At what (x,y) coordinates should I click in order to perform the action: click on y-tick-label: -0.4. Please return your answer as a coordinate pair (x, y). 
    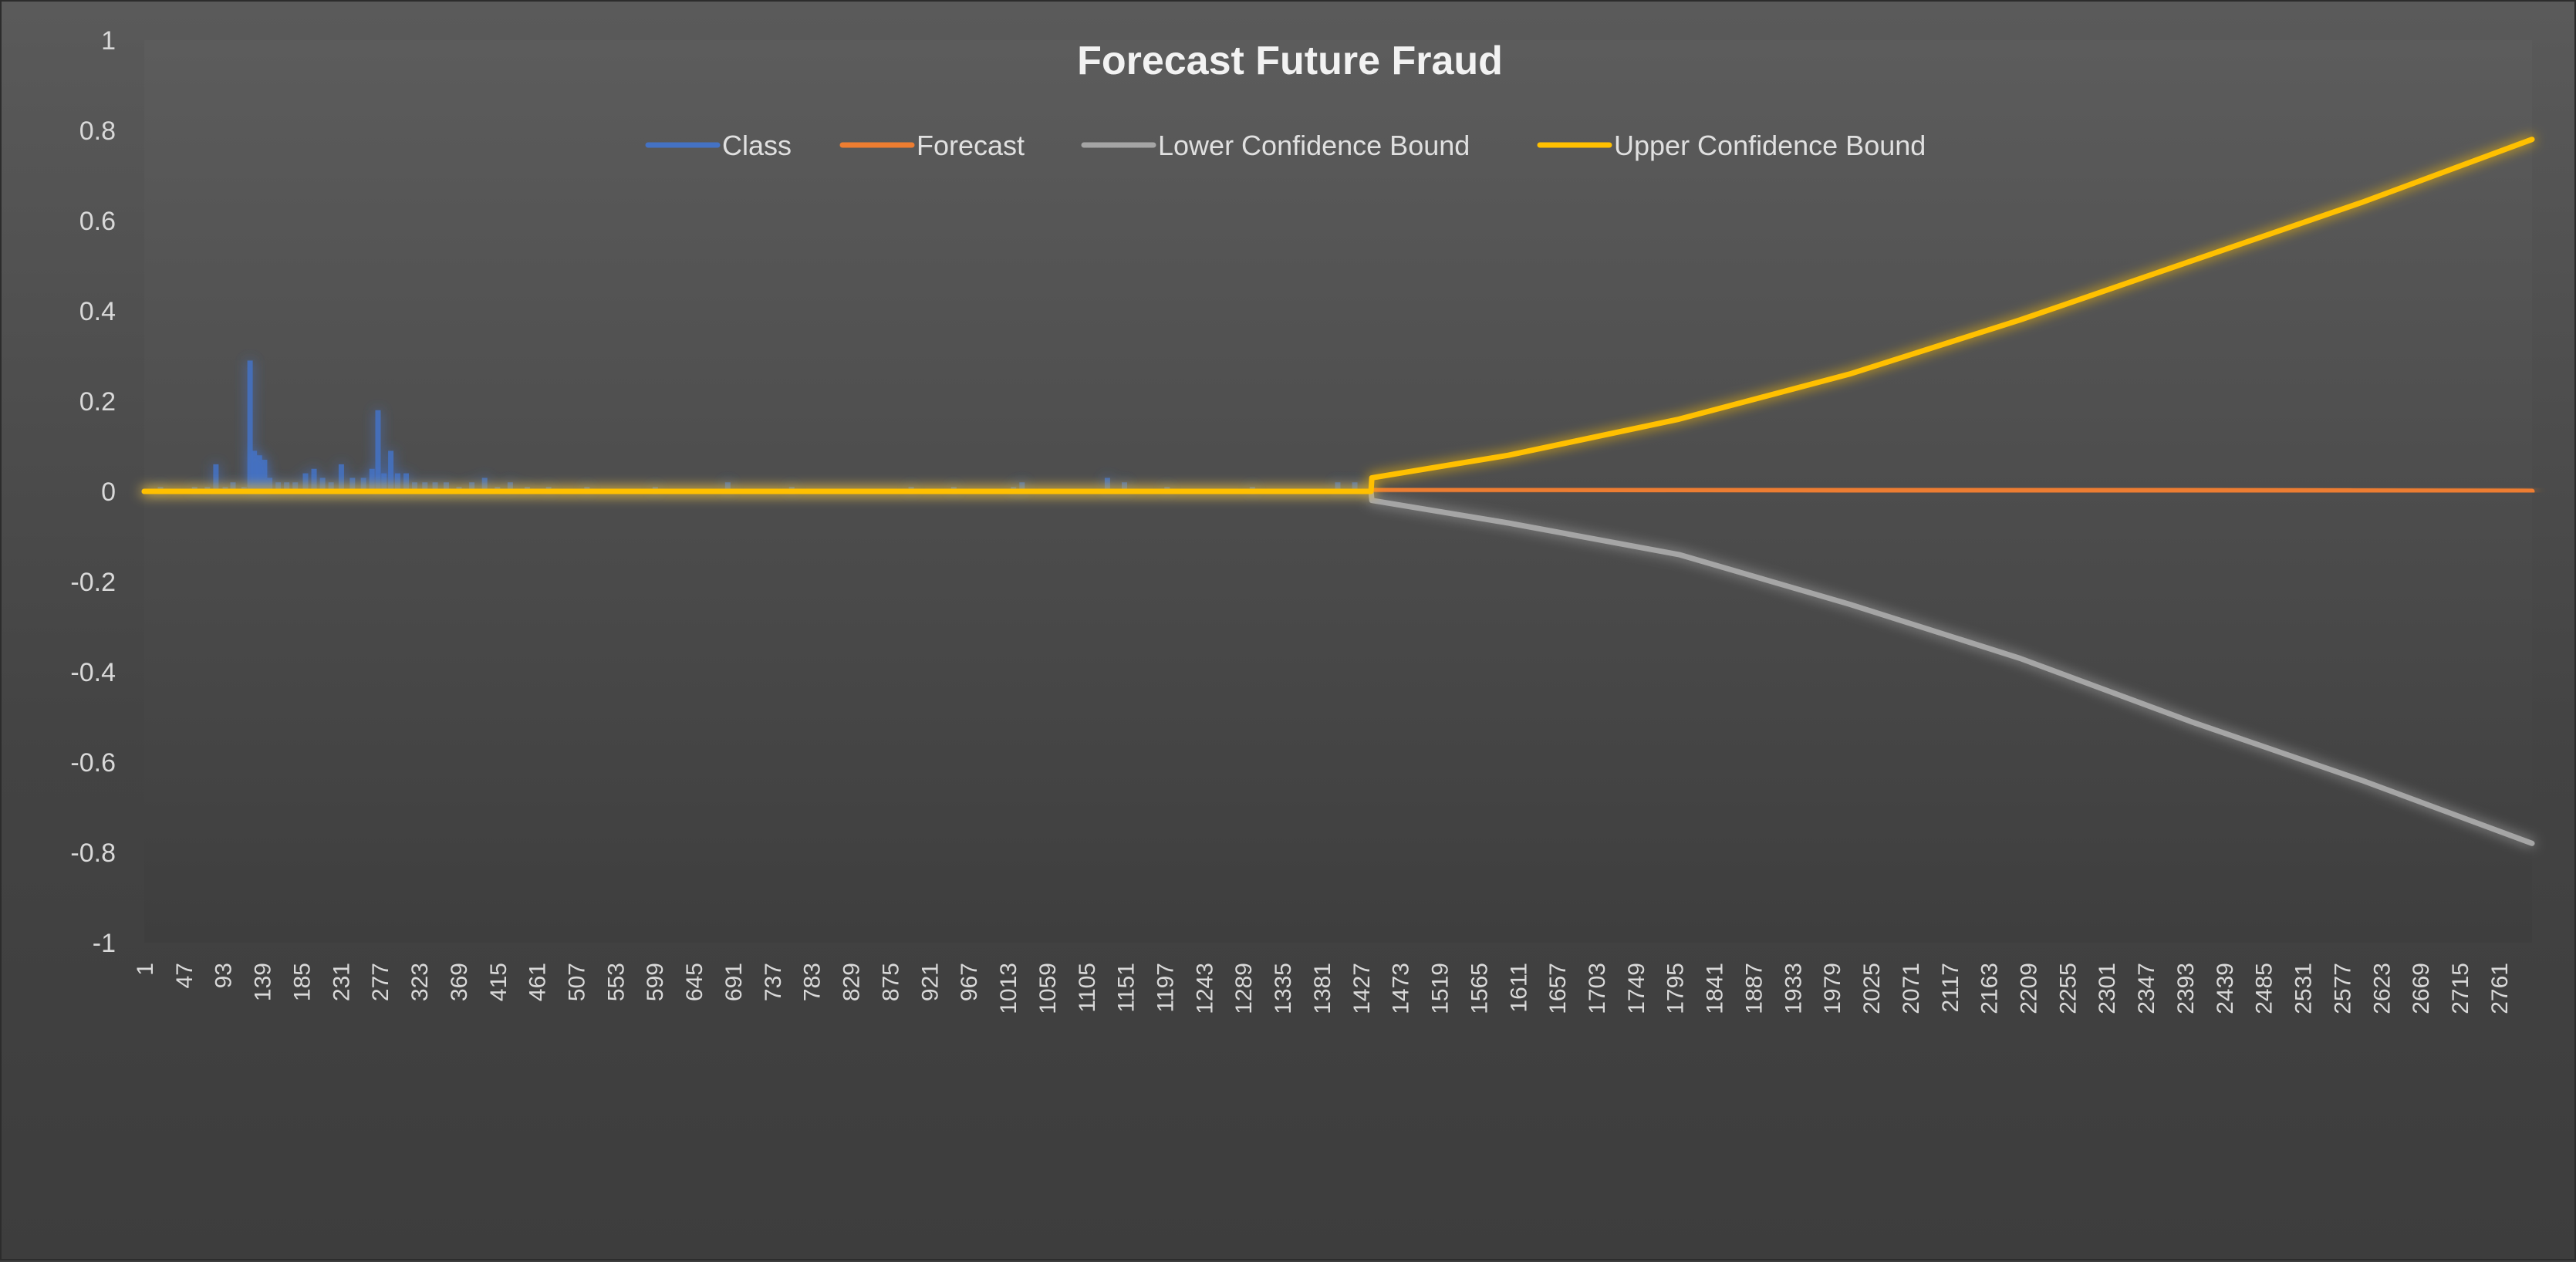
    Looking at the image, I should click on (93, 672).